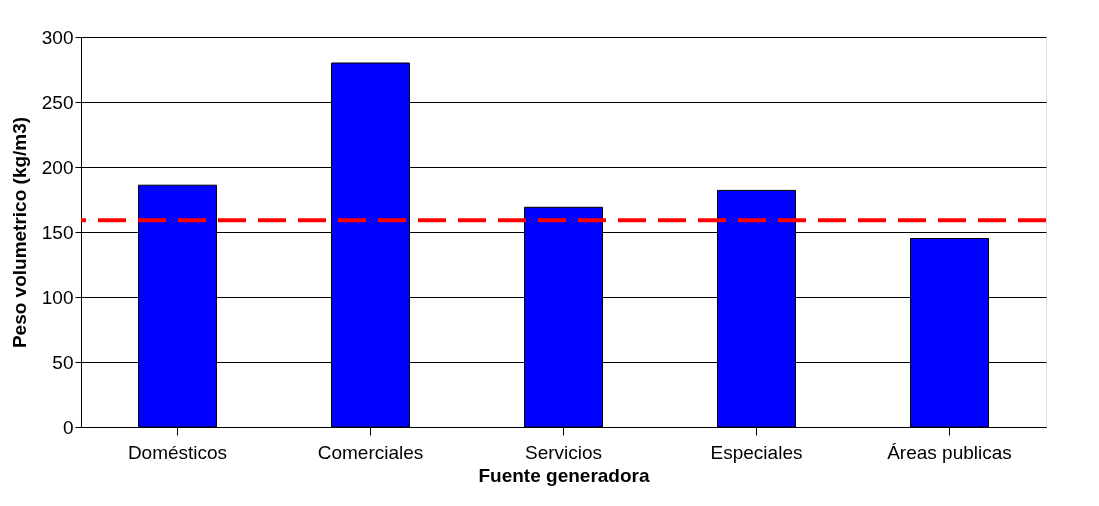  I want to click on x-axis-title: Fuente generadora, so click(564, 475).